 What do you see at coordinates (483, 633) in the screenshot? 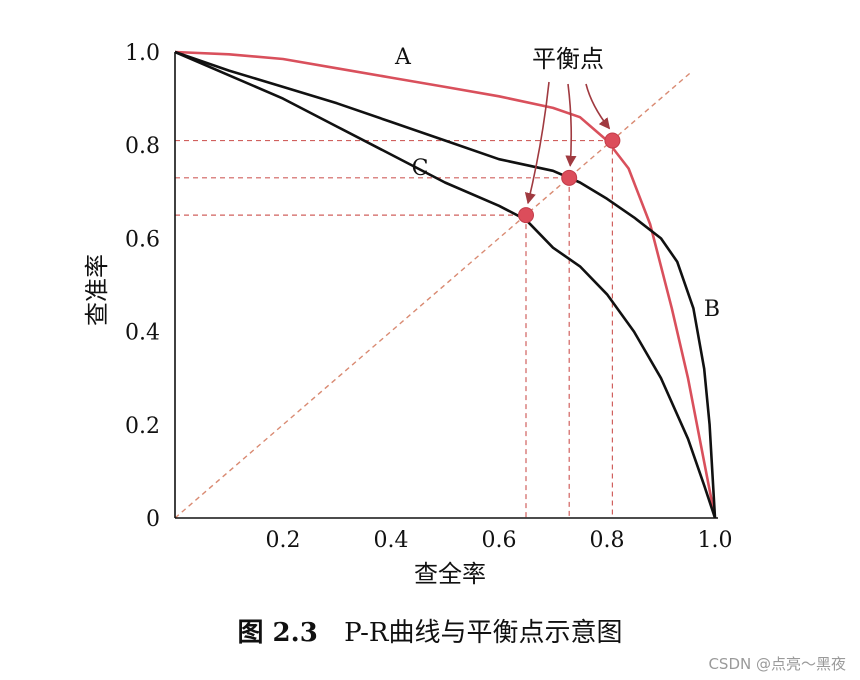
I see `caption-text: P-R曲线与平衡点示意图` at bounding box center [483, 633].